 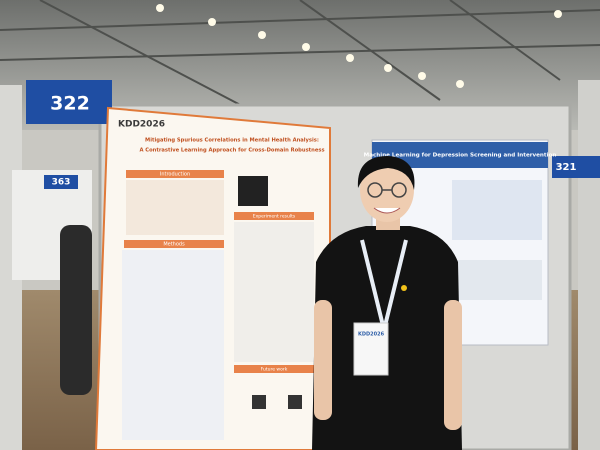 I want to click on badge, so click(x=371, y=349).